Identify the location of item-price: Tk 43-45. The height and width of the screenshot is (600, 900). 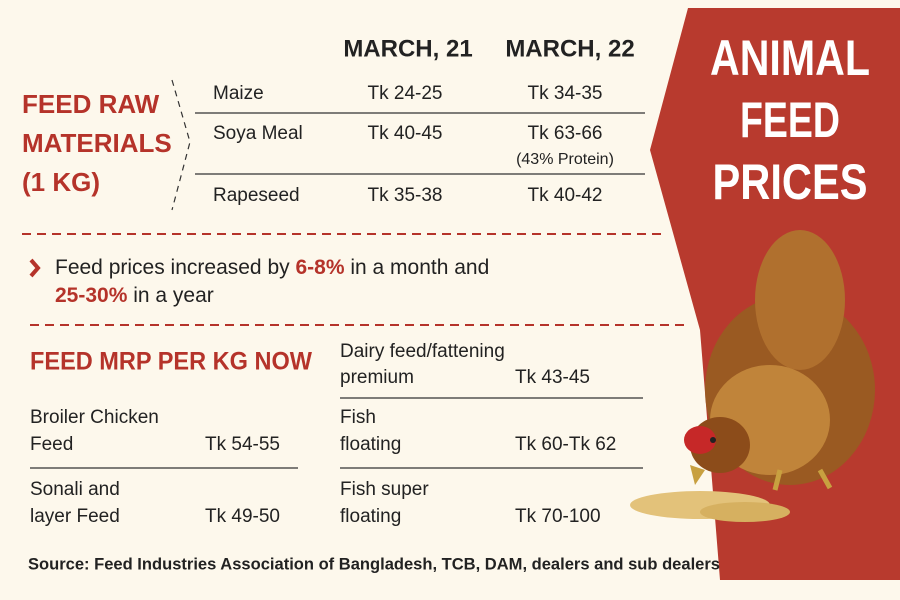
(552, 377).